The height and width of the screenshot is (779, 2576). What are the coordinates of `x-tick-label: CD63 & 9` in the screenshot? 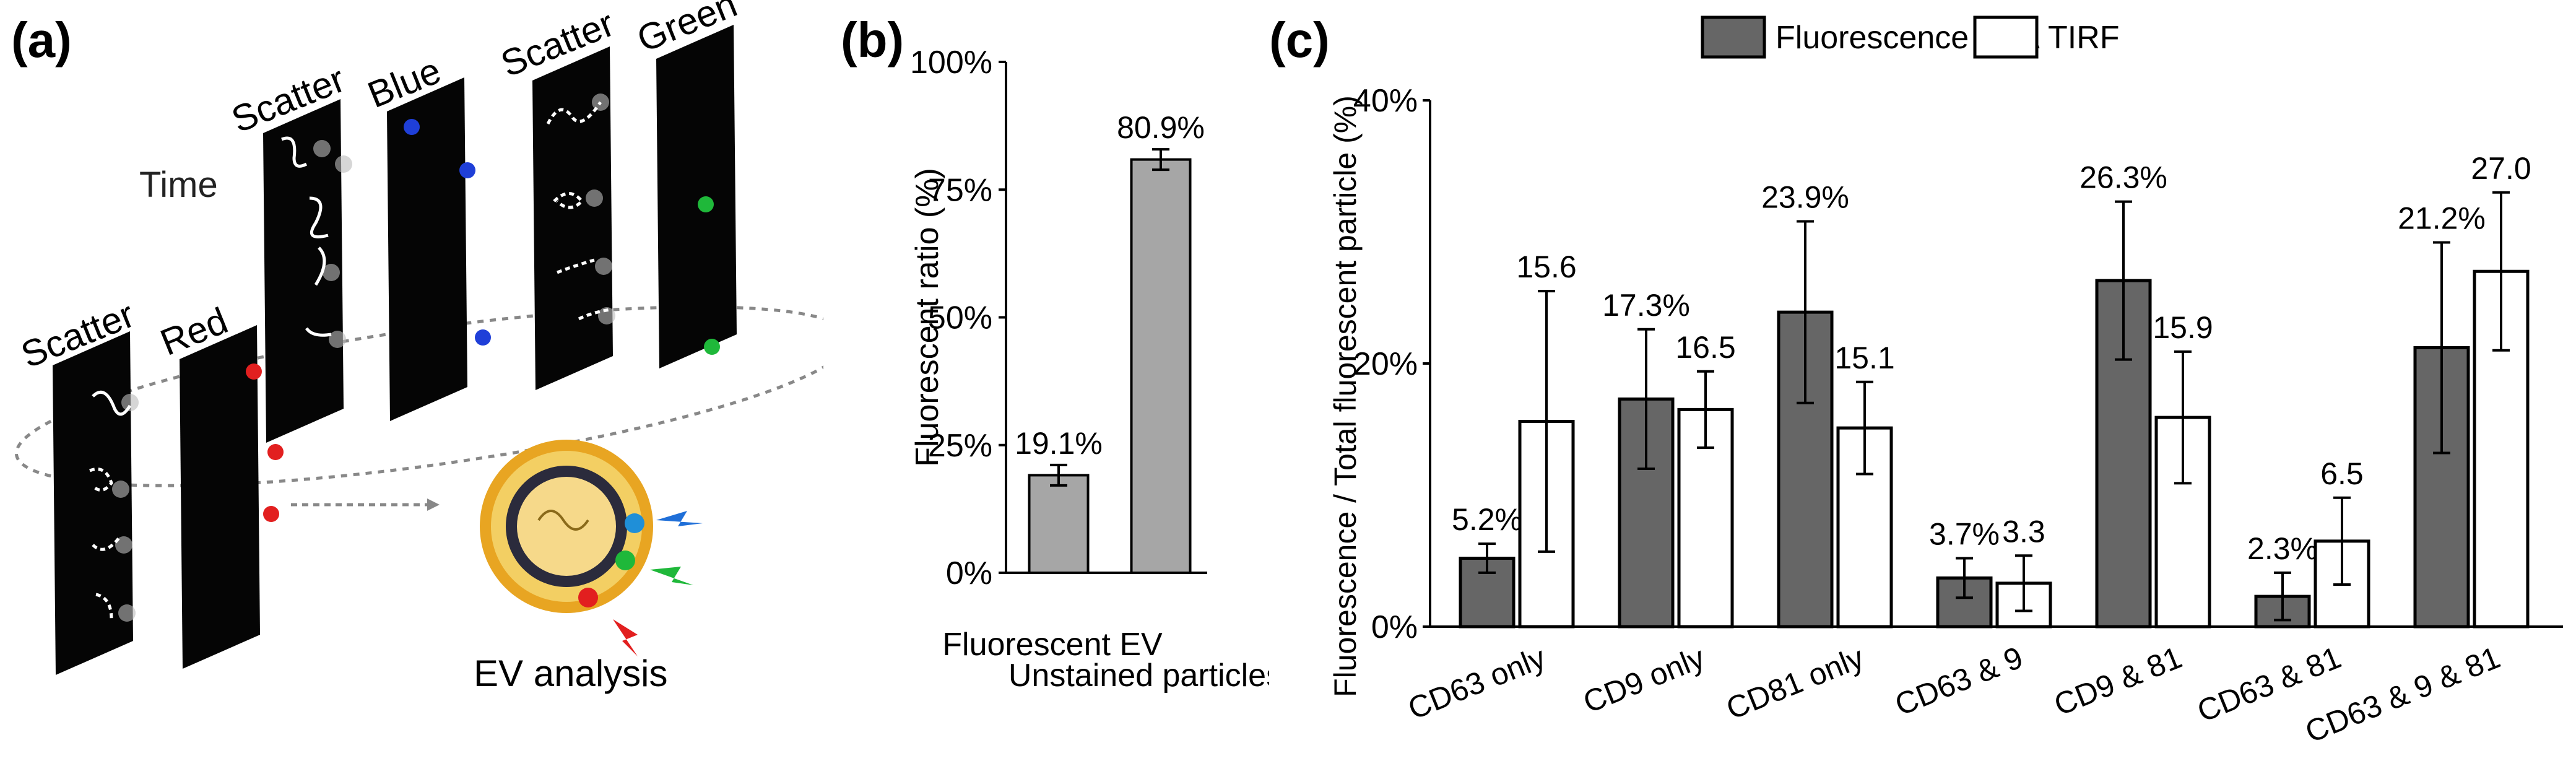 It's located at (1958, 681).